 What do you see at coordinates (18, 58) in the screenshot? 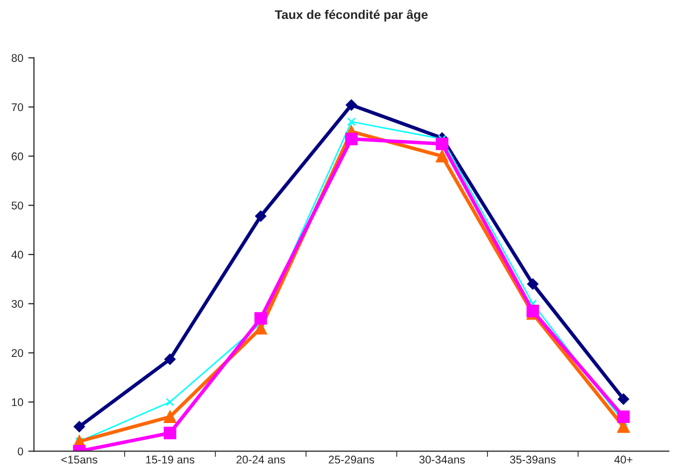
I see `y-tick-label: 80` at bounding box center [18, 58].